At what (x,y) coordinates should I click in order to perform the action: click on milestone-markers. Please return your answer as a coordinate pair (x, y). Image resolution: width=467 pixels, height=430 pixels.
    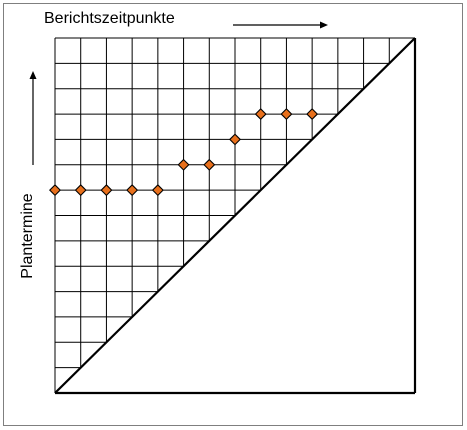
    Looking at the image, I should click on (184, 152).